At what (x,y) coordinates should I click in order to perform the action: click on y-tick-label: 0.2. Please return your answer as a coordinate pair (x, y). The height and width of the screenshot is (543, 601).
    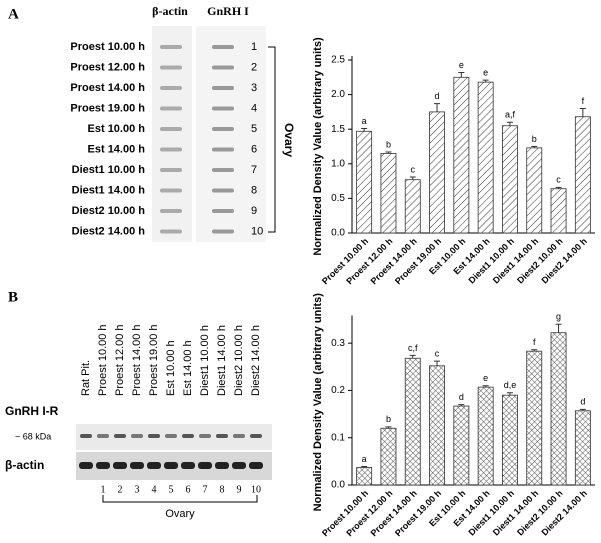
    Looking at the image, I should click on (338, 390).